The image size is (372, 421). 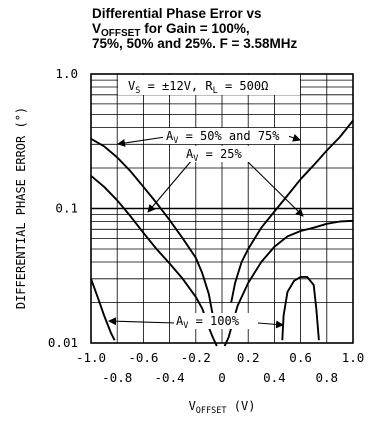 I want to click on leader-100-left, so click(x=142, y=321).